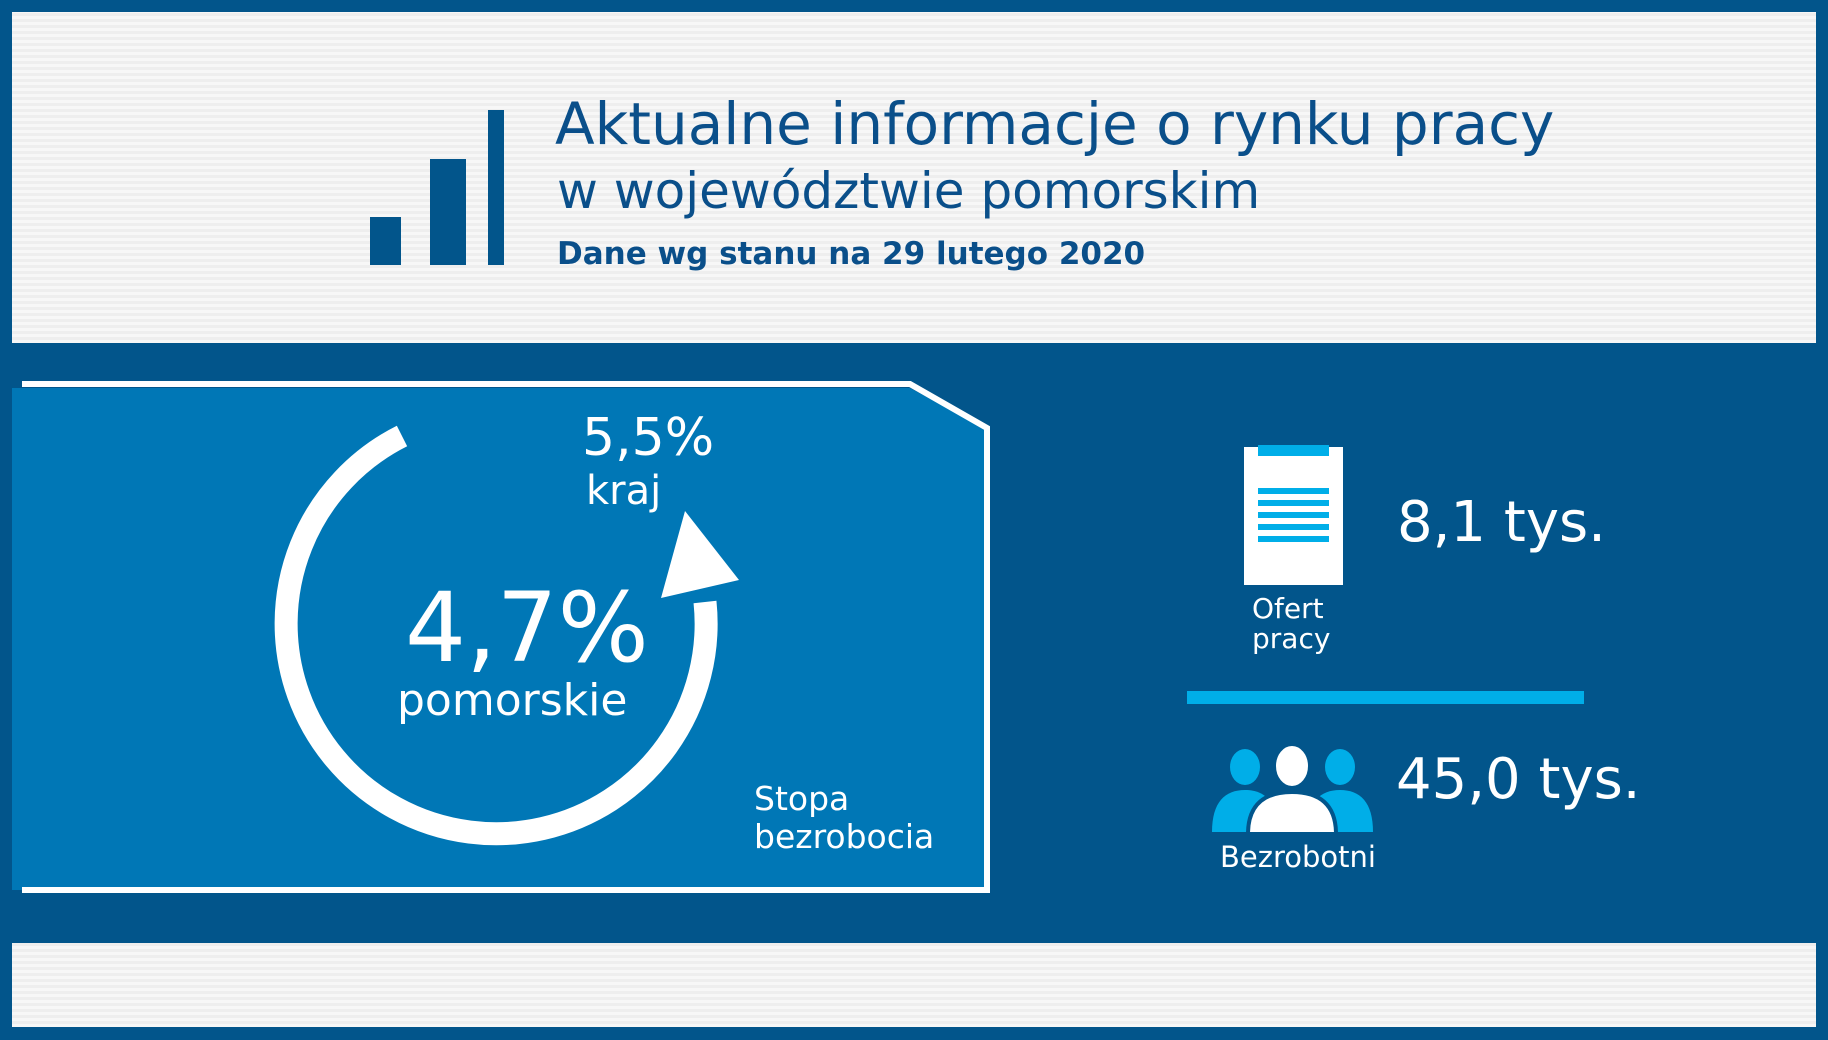 This screenshot has width=1828, height=1040. Describe the element at coordinates (1501, 522) in the screenshot. I see `job-offers-value: 8,1 tys.` at that location.